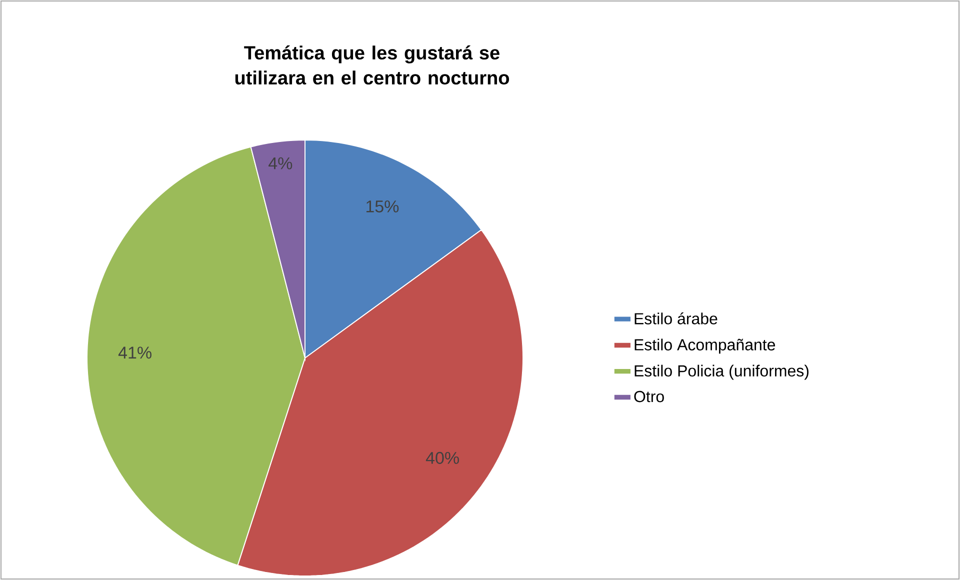 This screenshot has width=960, height=580. I want to click on legend-label: Estilo Acompañante, so click(705, 346).